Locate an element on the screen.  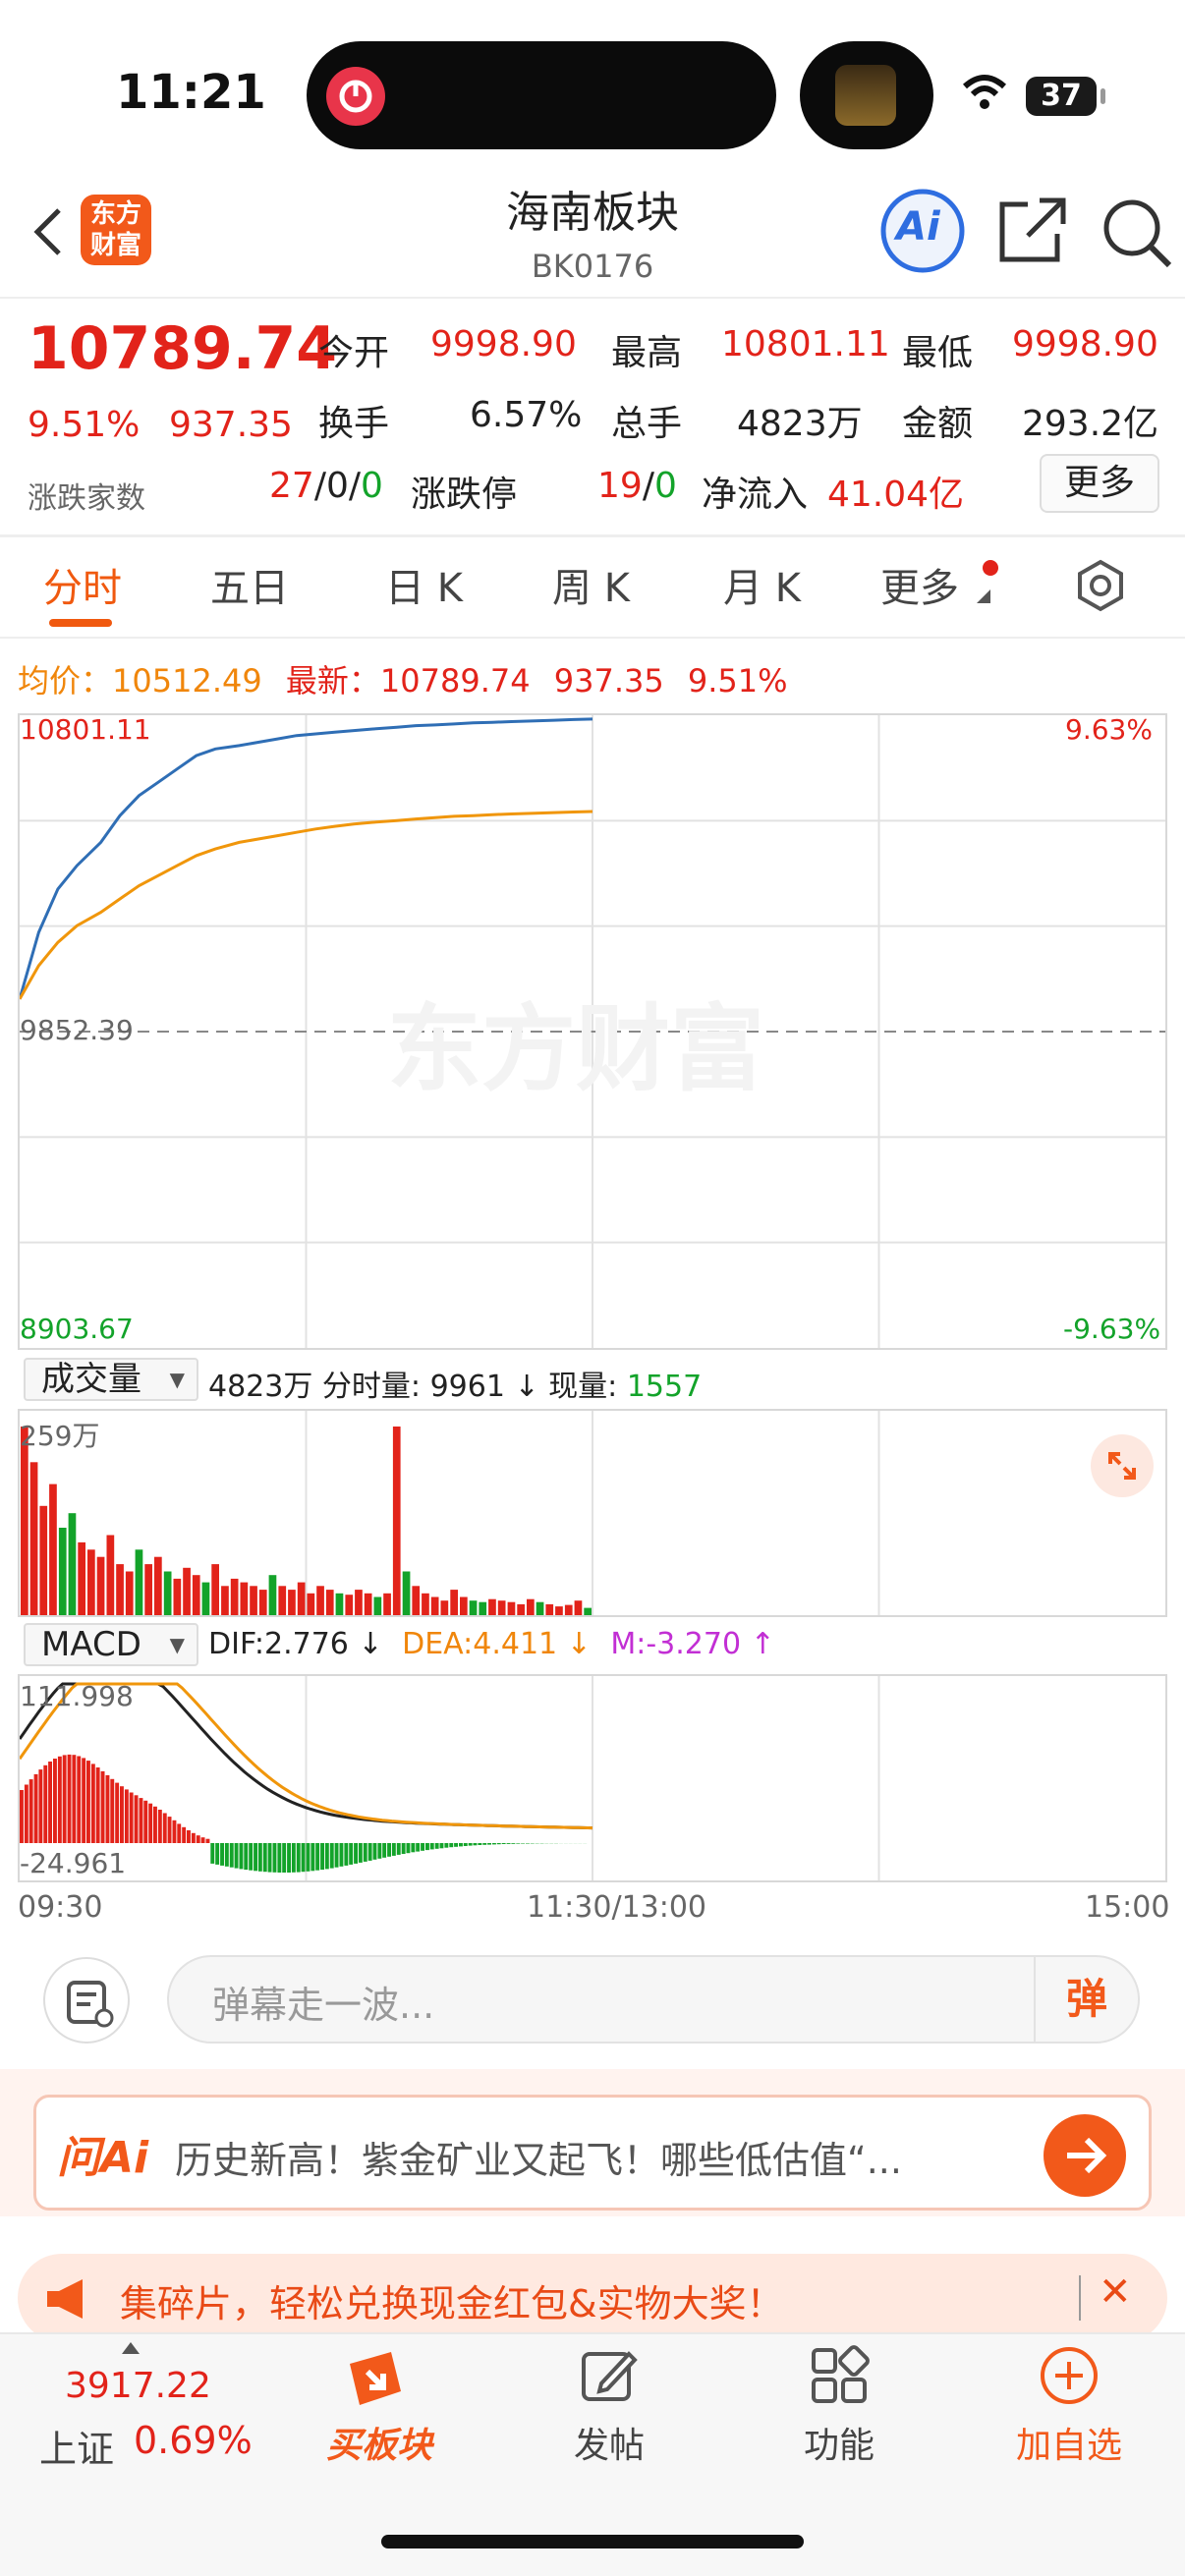
pct-change: 9.51% is located at coordinates (84, 425).